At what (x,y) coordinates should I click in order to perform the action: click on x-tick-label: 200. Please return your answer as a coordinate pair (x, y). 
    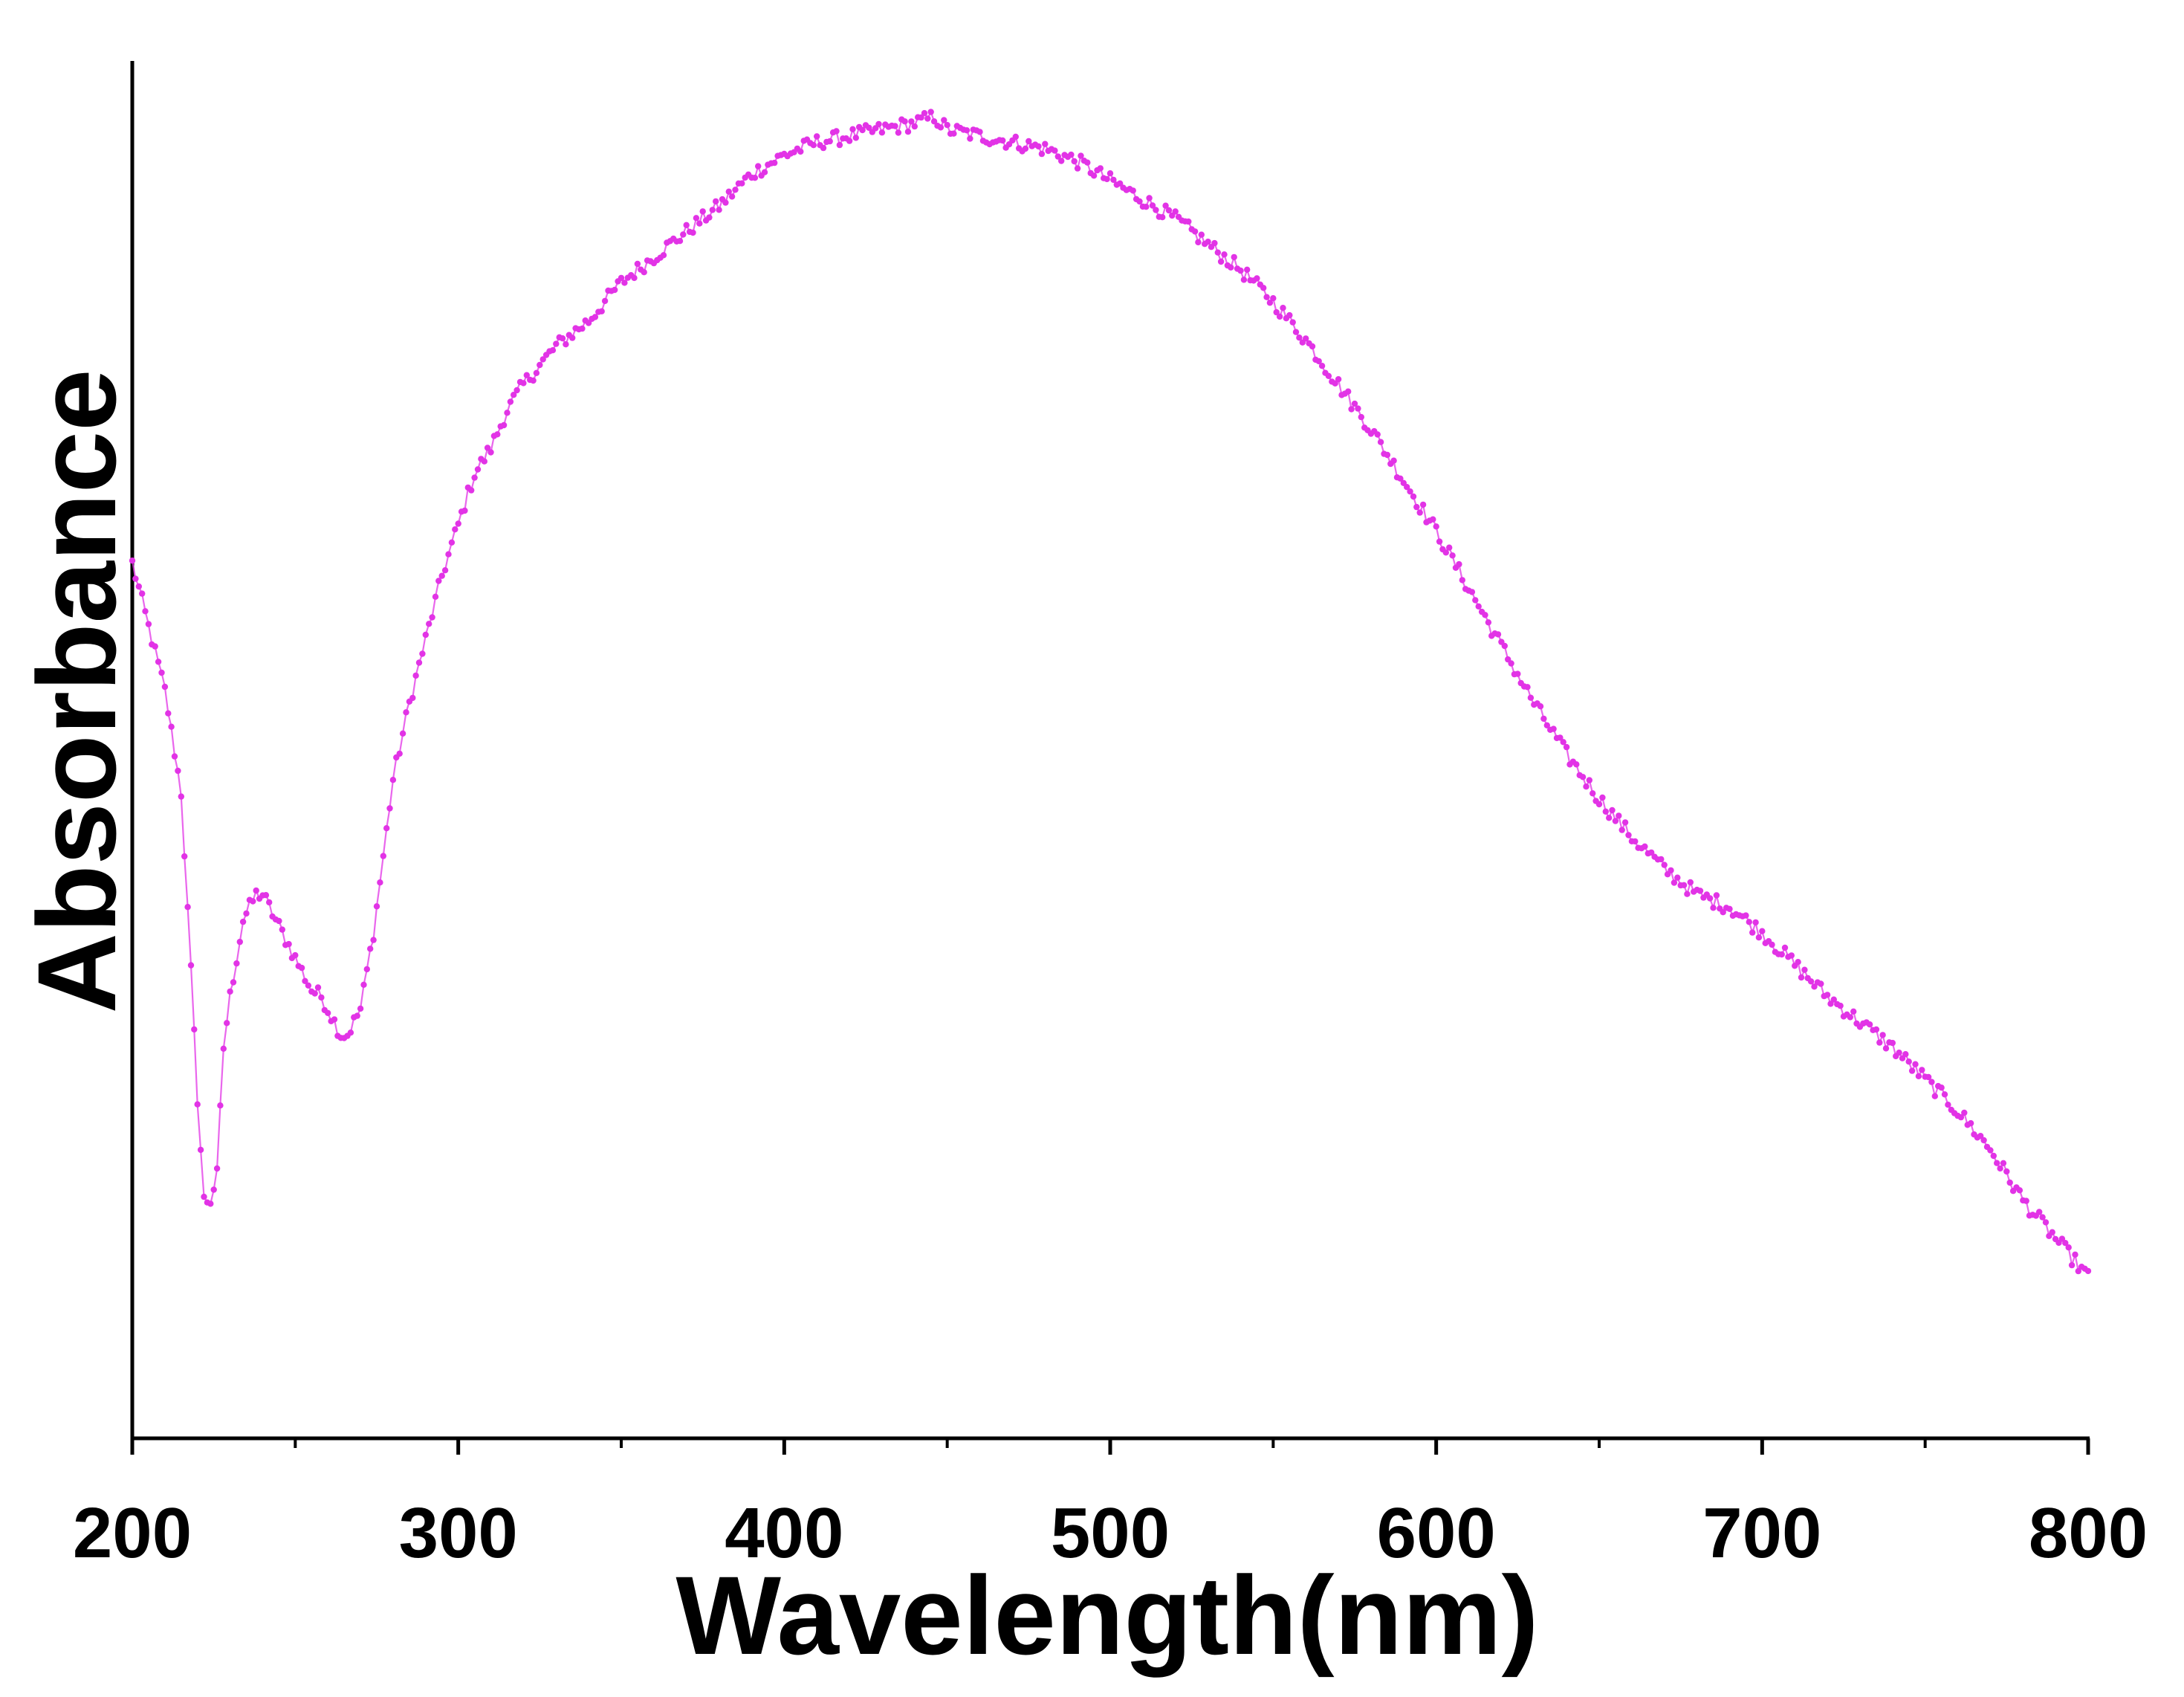
    Looking at the image, I should click on (132, 1533).